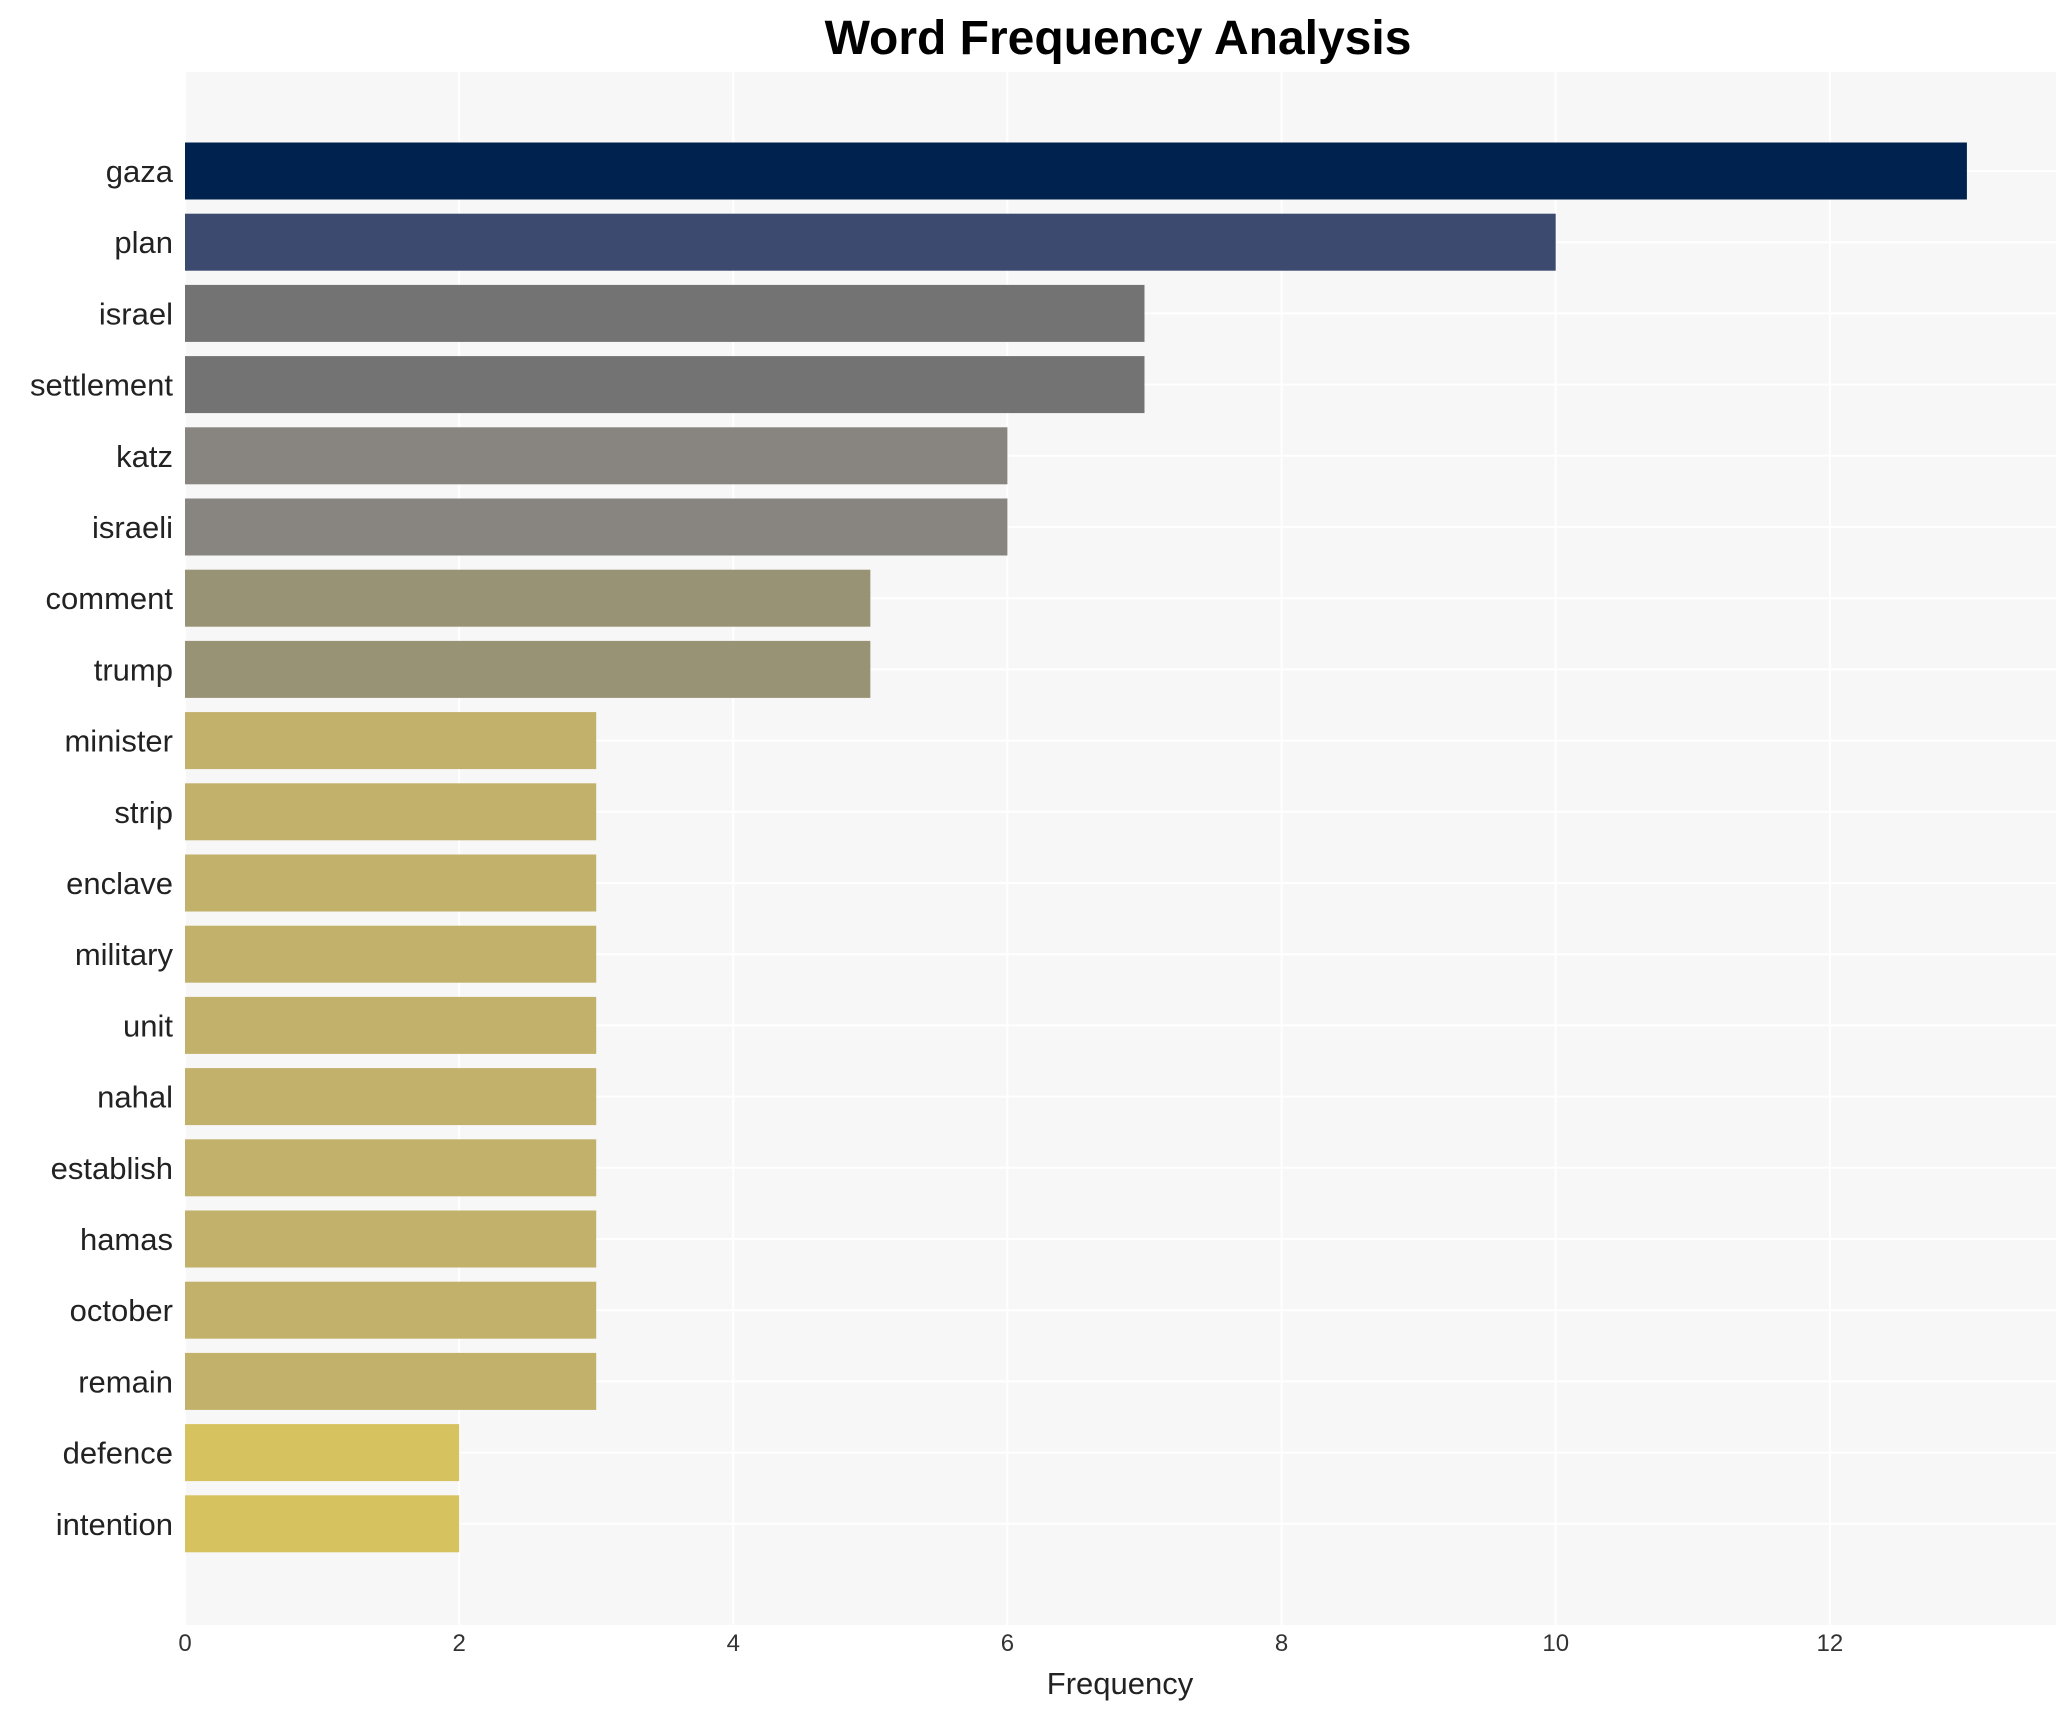  What do you see at coordinates (140, 171) in the screenshot?
I see `category-label-gaza: gaza` at bounding box center [140, 171].